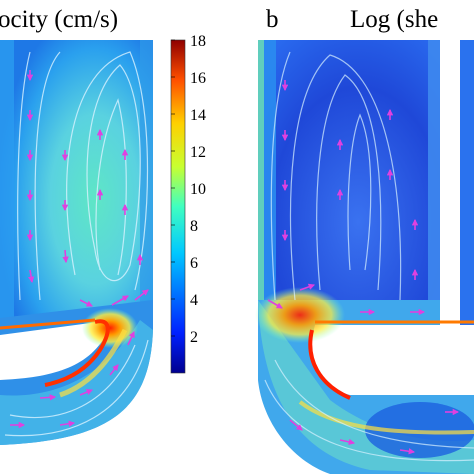 Image resolution: width=474 pixels, height=474 pixels. Describe the element at coordinates (194, 263) in the screenshot. I see `colorbar-tick-label: 6` at that location.